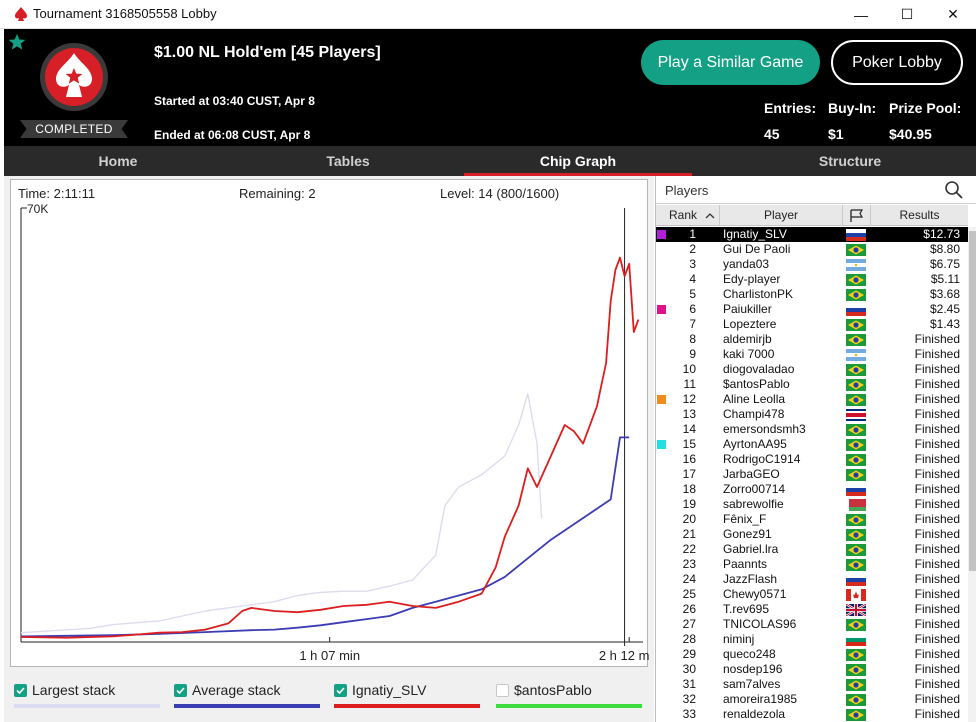 The image size is (976, 722). What do you see at coordinates (812, 264) in the screenshot?
I see `player-row: 3 yanda03 $6.75` at bounding box center [812, 264].